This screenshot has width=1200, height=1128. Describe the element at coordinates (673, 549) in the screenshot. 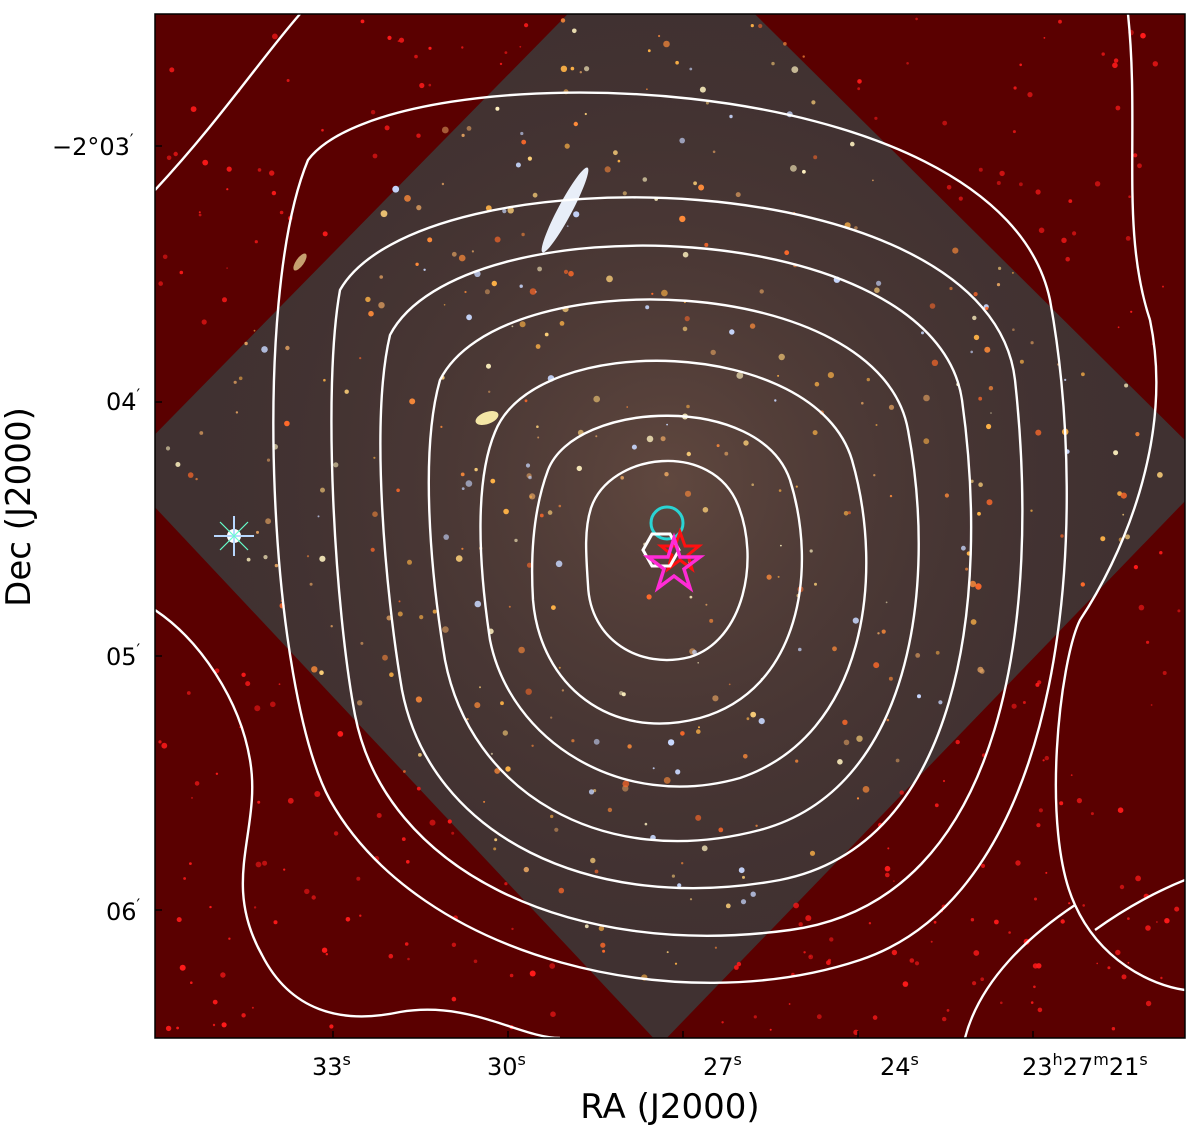

I see `bcg-markers` at that location.